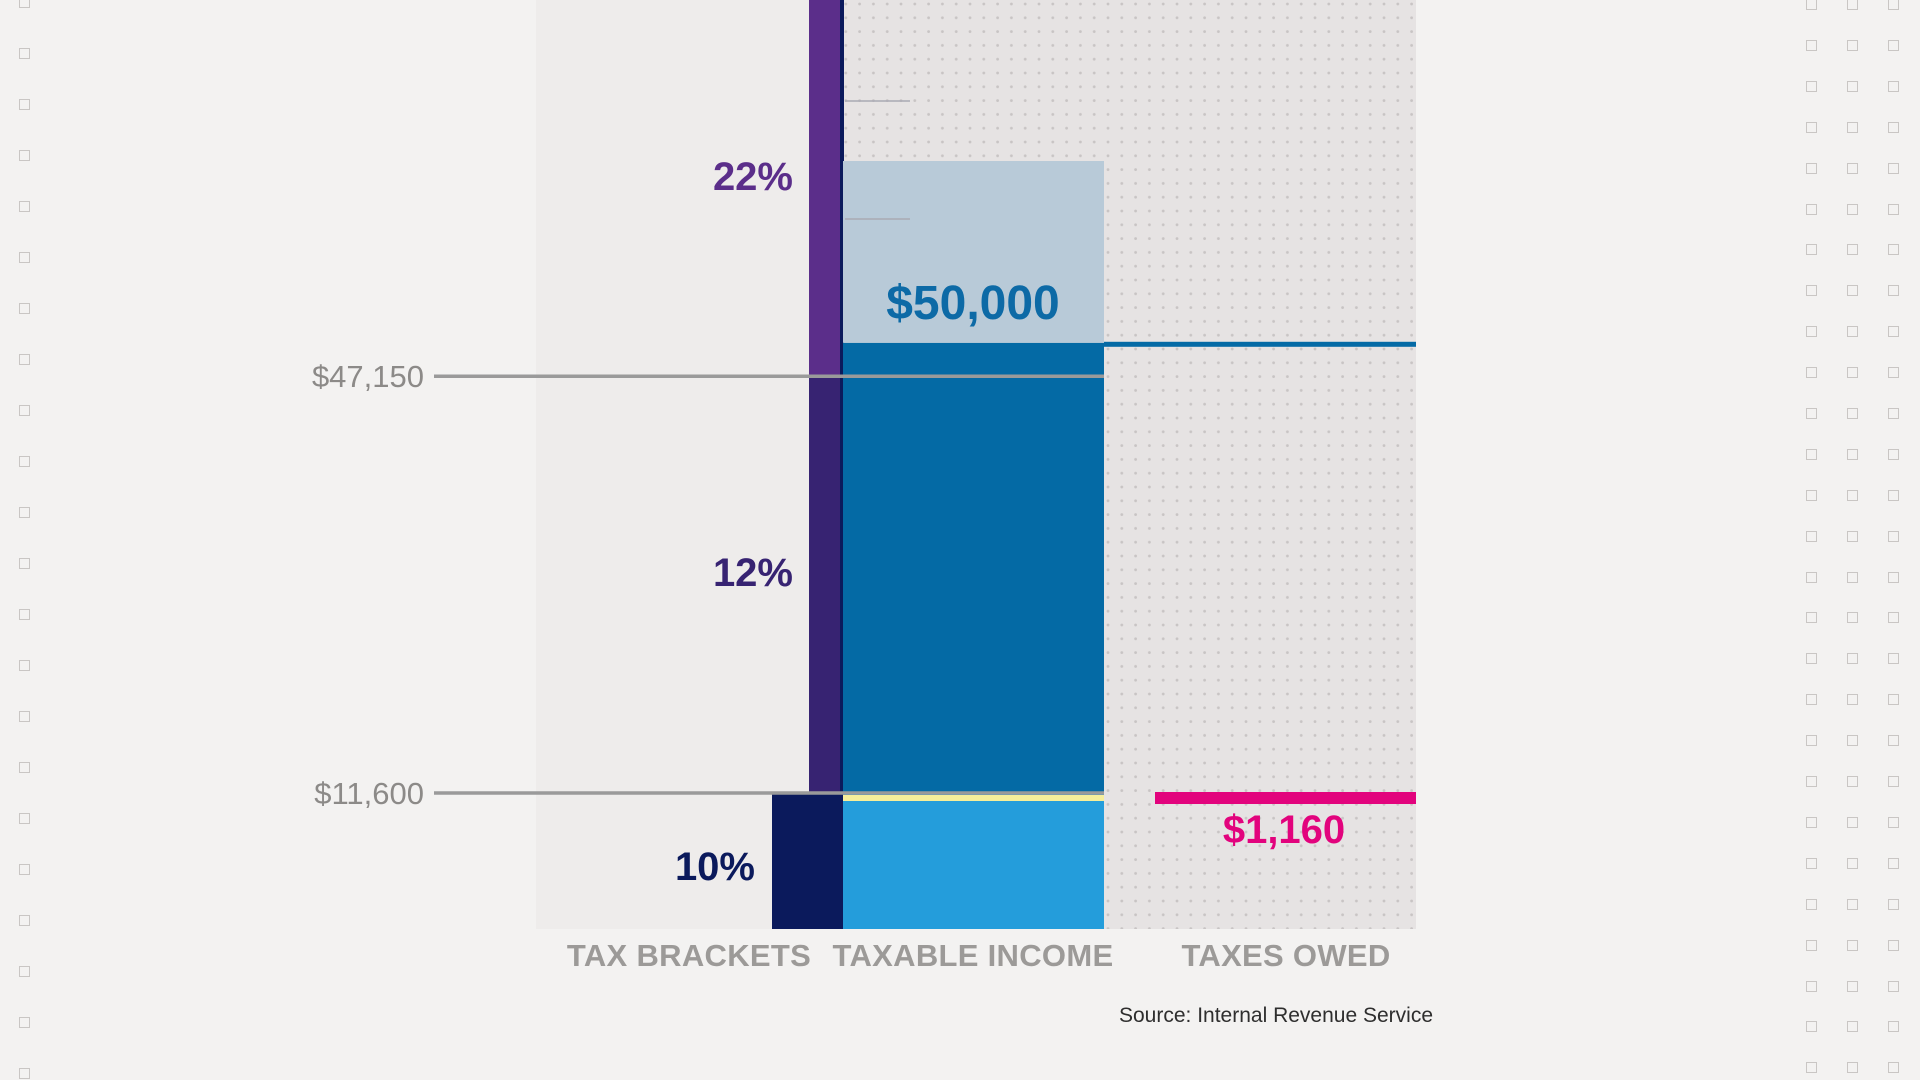 The width and height of the screenshot is (1920, 1080). What do you see at coordinates (753, 573) in the screenshot?
I see `rate-label-12pct: 12%` at bounding box center [753, 573].